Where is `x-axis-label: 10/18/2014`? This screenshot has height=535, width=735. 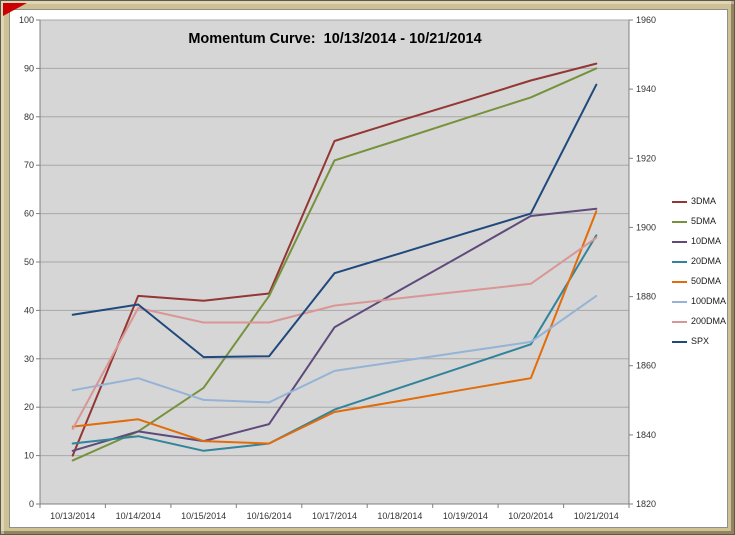 x-axis-label: 10/18/2014 is located at coordinates (399, 516).